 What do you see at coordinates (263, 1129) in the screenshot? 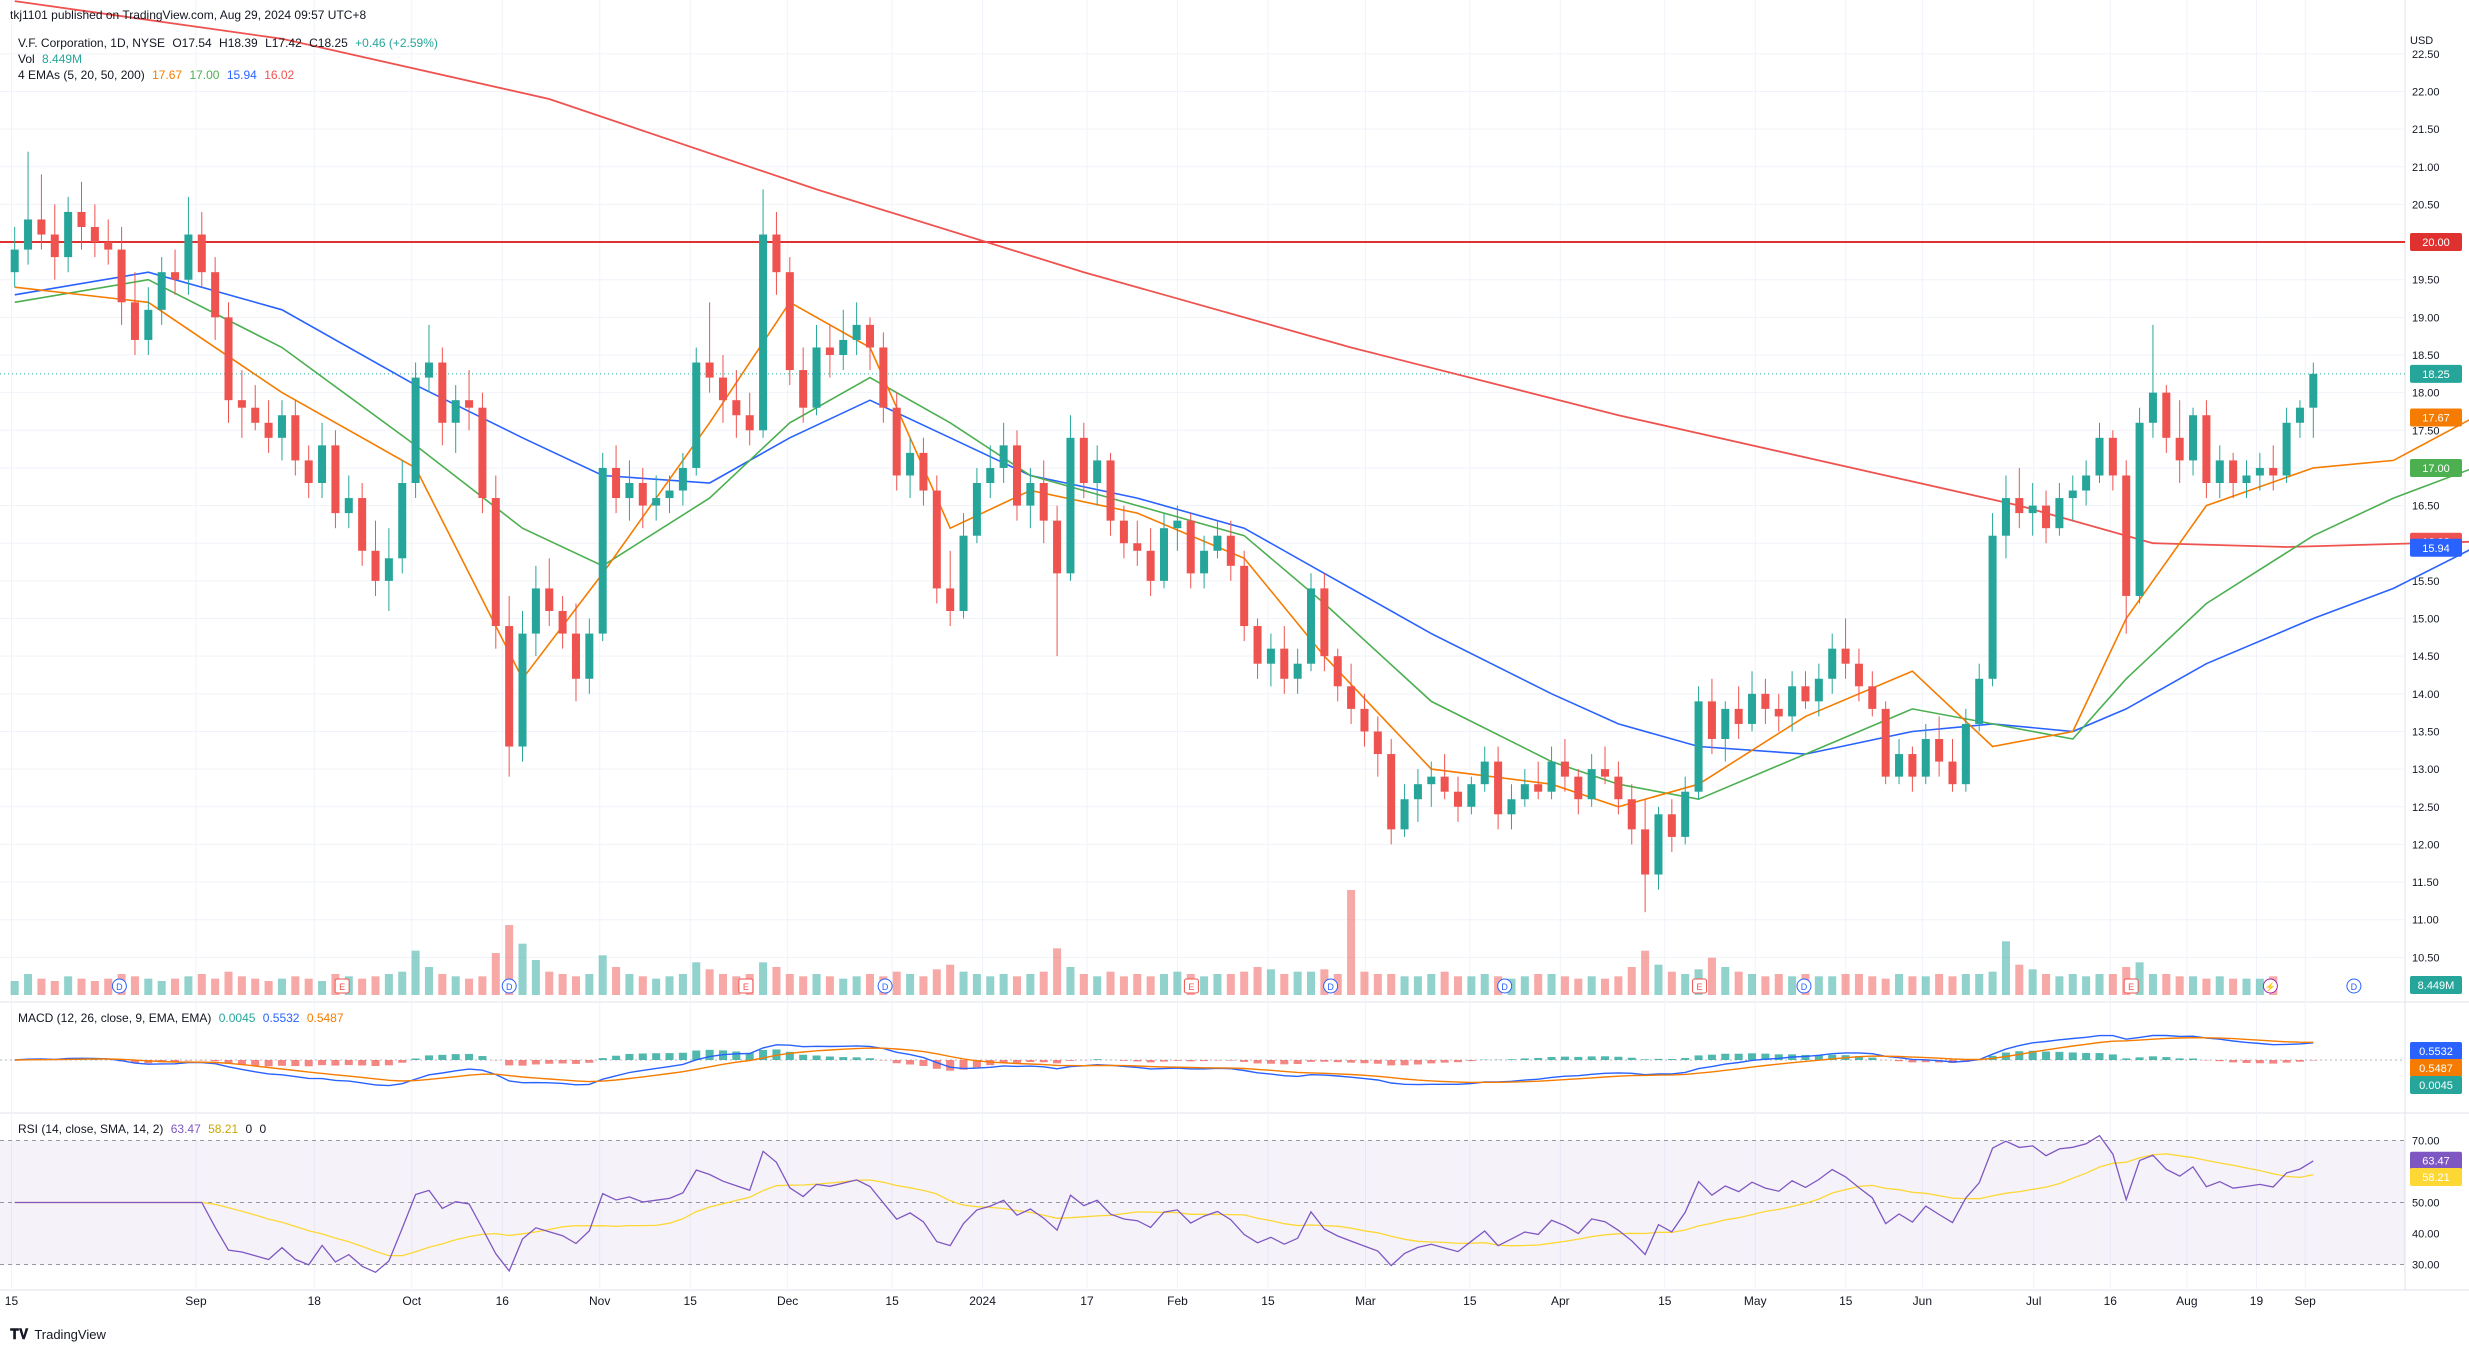
I see `rsi-extra-2: 0` at bounding box center [263, 1129].